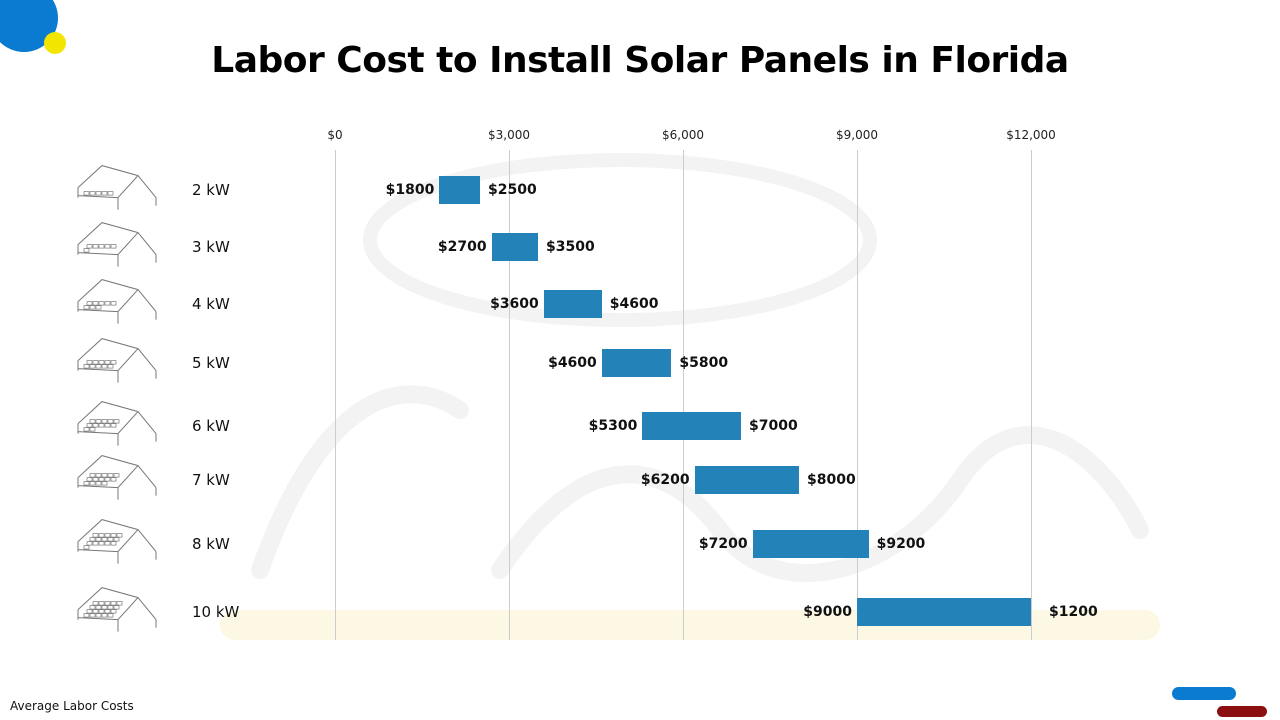  What do you see at coordinates (514, 304) in the screenshot?
I see `low-value-label: $3600` at bounding box center [514, 304].